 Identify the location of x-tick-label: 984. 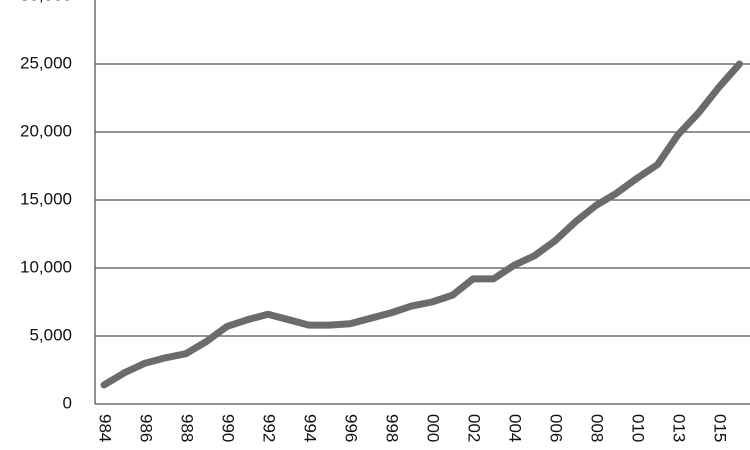
(105, 428).